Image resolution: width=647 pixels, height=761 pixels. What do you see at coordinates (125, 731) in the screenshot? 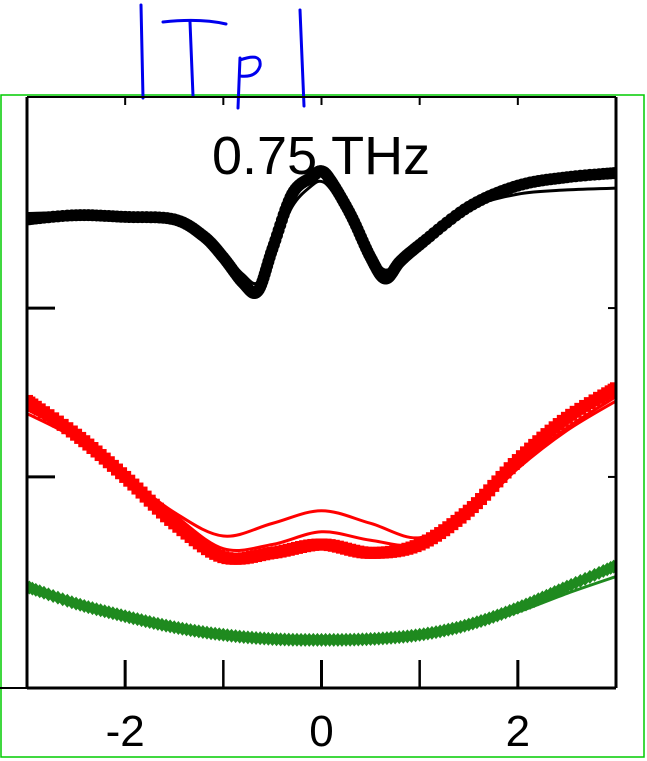
I see `x-tick-label: -2` at bounding box center [125, 731].